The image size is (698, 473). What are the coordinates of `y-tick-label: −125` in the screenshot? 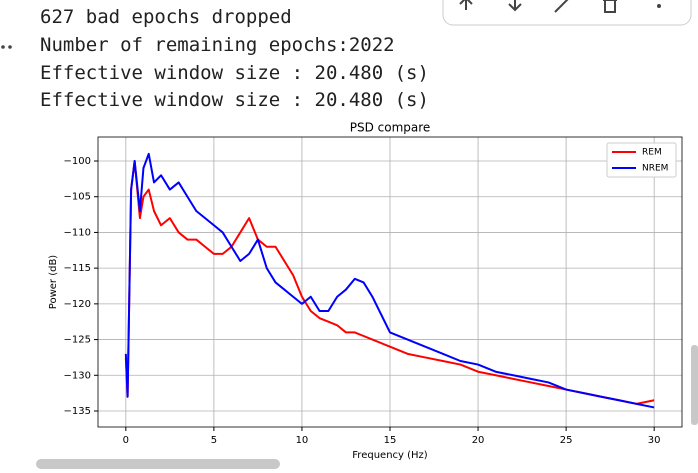 It's located at (77, 340).